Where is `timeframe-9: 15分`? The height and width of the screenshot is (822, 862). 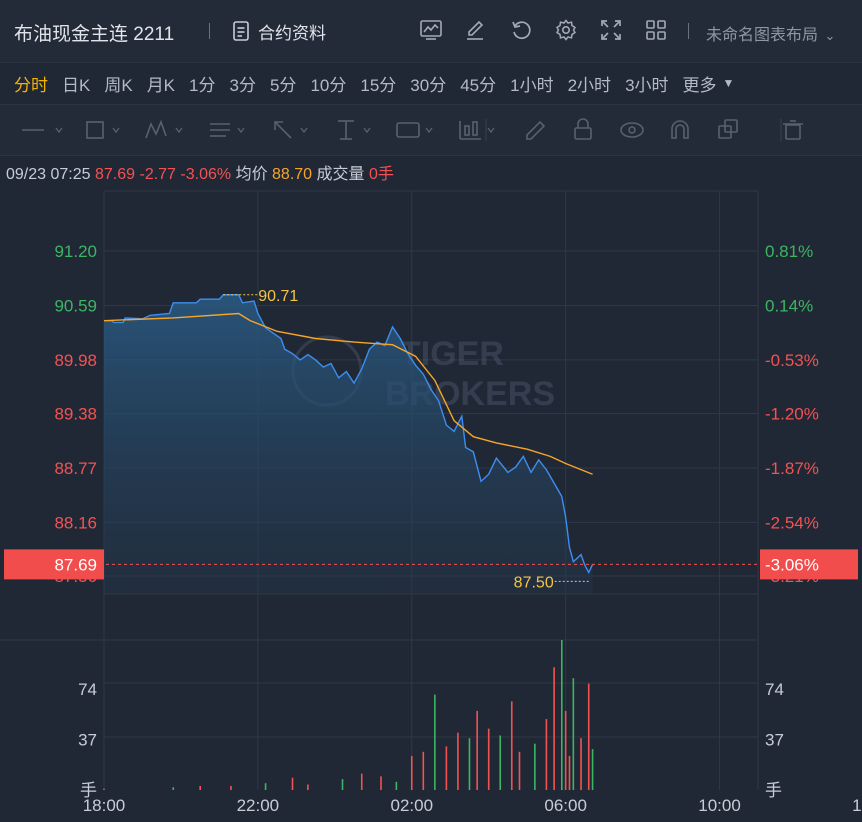
timeframe-9: 15分 is located at coordinates (378, 85).